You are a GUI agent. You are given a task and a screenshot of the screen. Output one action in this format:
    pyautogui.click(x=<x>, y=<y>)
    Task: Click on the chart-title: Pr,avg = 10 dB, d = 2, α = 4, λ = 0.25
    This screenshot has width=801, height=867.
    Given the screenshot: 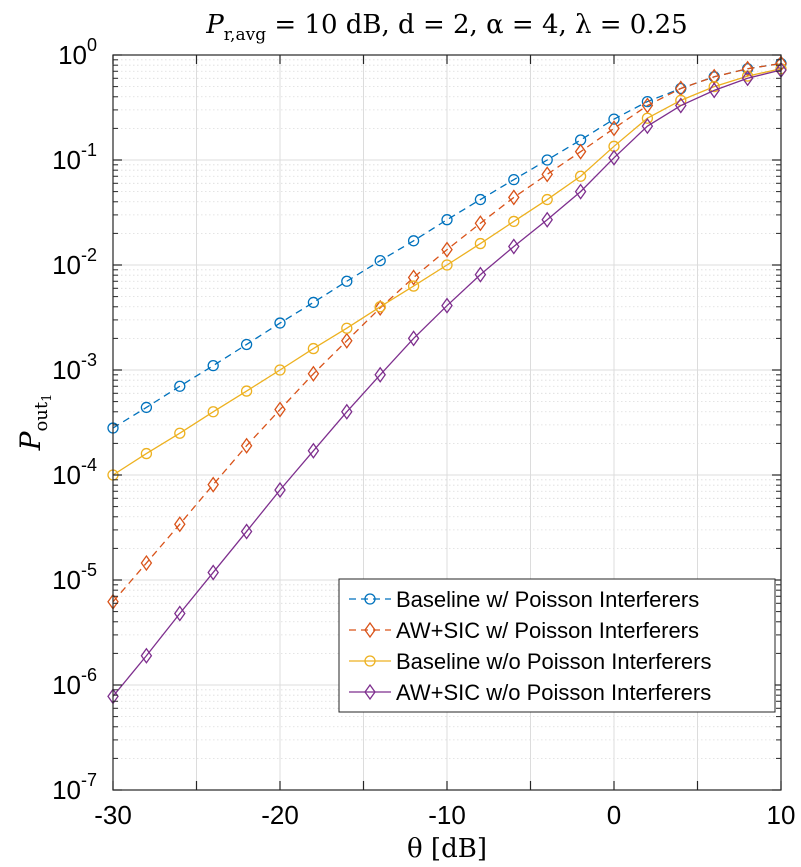 What is the action you would take?
    pyautogui.click(x=446, y=27)
    